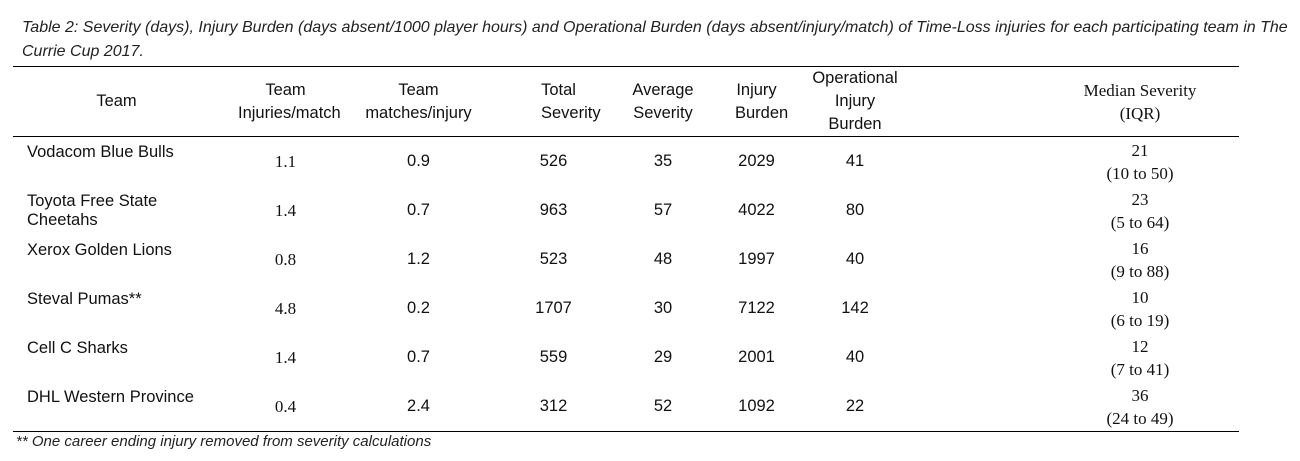 The image size is (1300, 461). Describe the element at coordinates (285, 406) in the screenshot. I see `injuries-per-match: 0.4` at that location.